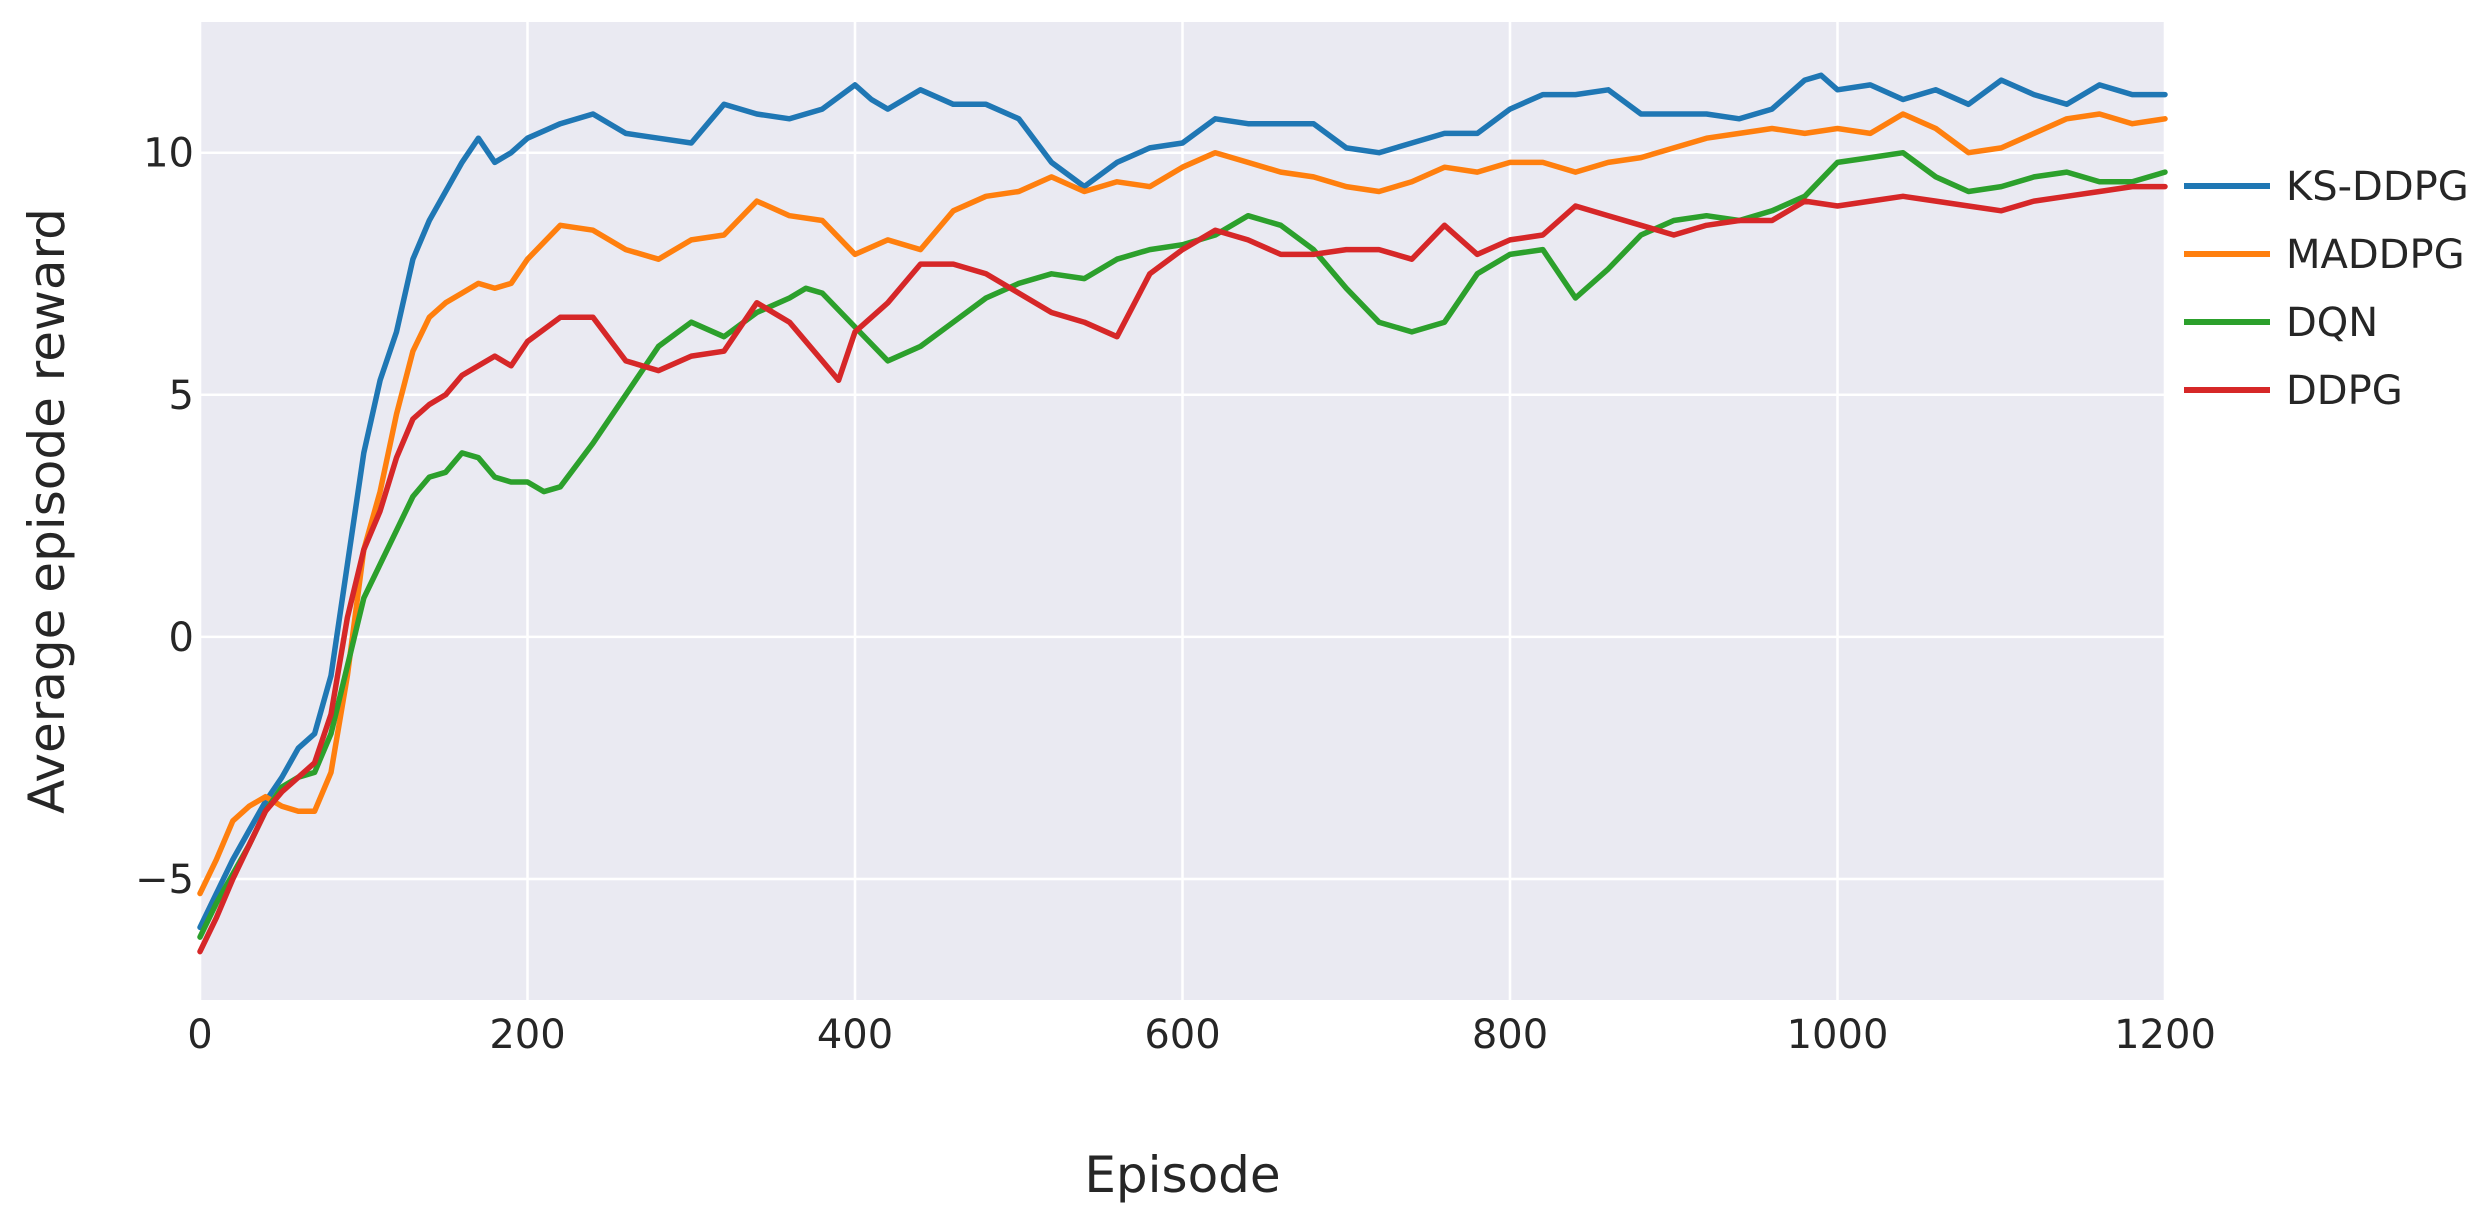 This screenshot has width=2486, height=1212. What do you see at coordinates (1838, 1035) in the screenshot?
I see `x-tick-label: 1000` at bounding box center [1838, 1035].